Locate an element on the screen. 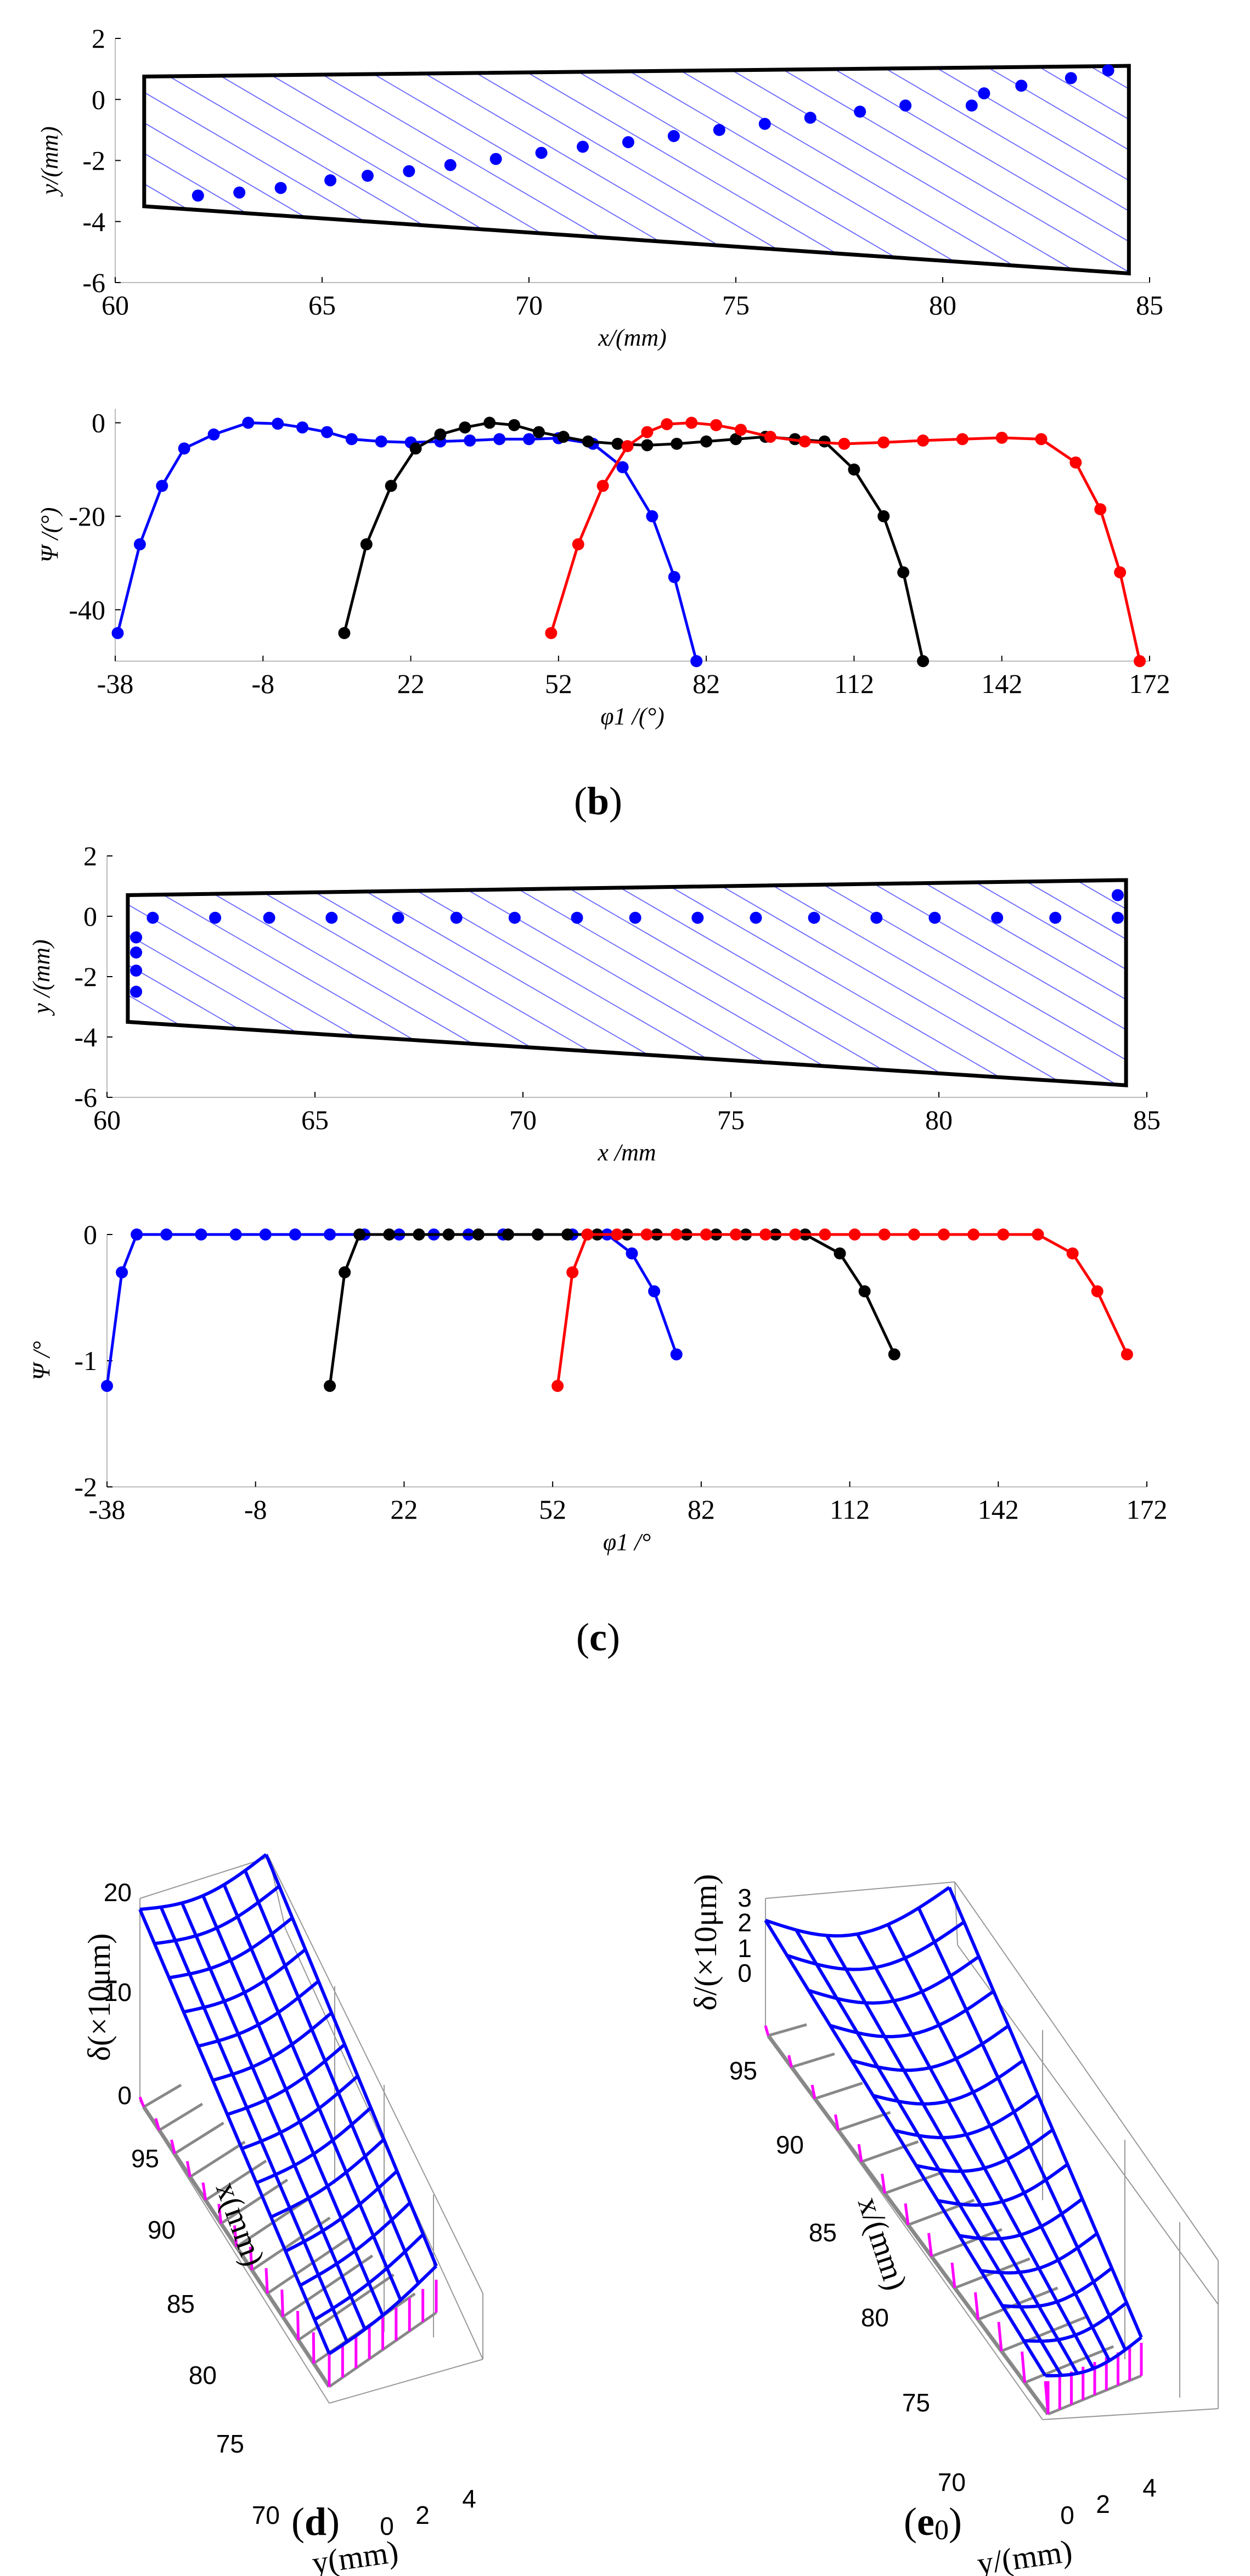 The image size is (1250, 2576). z-tick-label: 20 is located at coordinates (118, 1893).